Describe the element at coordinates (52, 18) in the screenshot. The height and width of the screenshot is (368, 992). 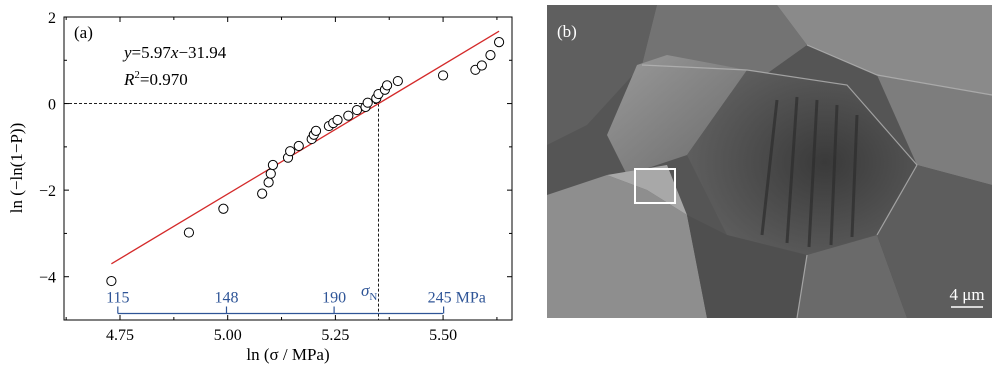
I see `y-tick-label: 2` at that location.